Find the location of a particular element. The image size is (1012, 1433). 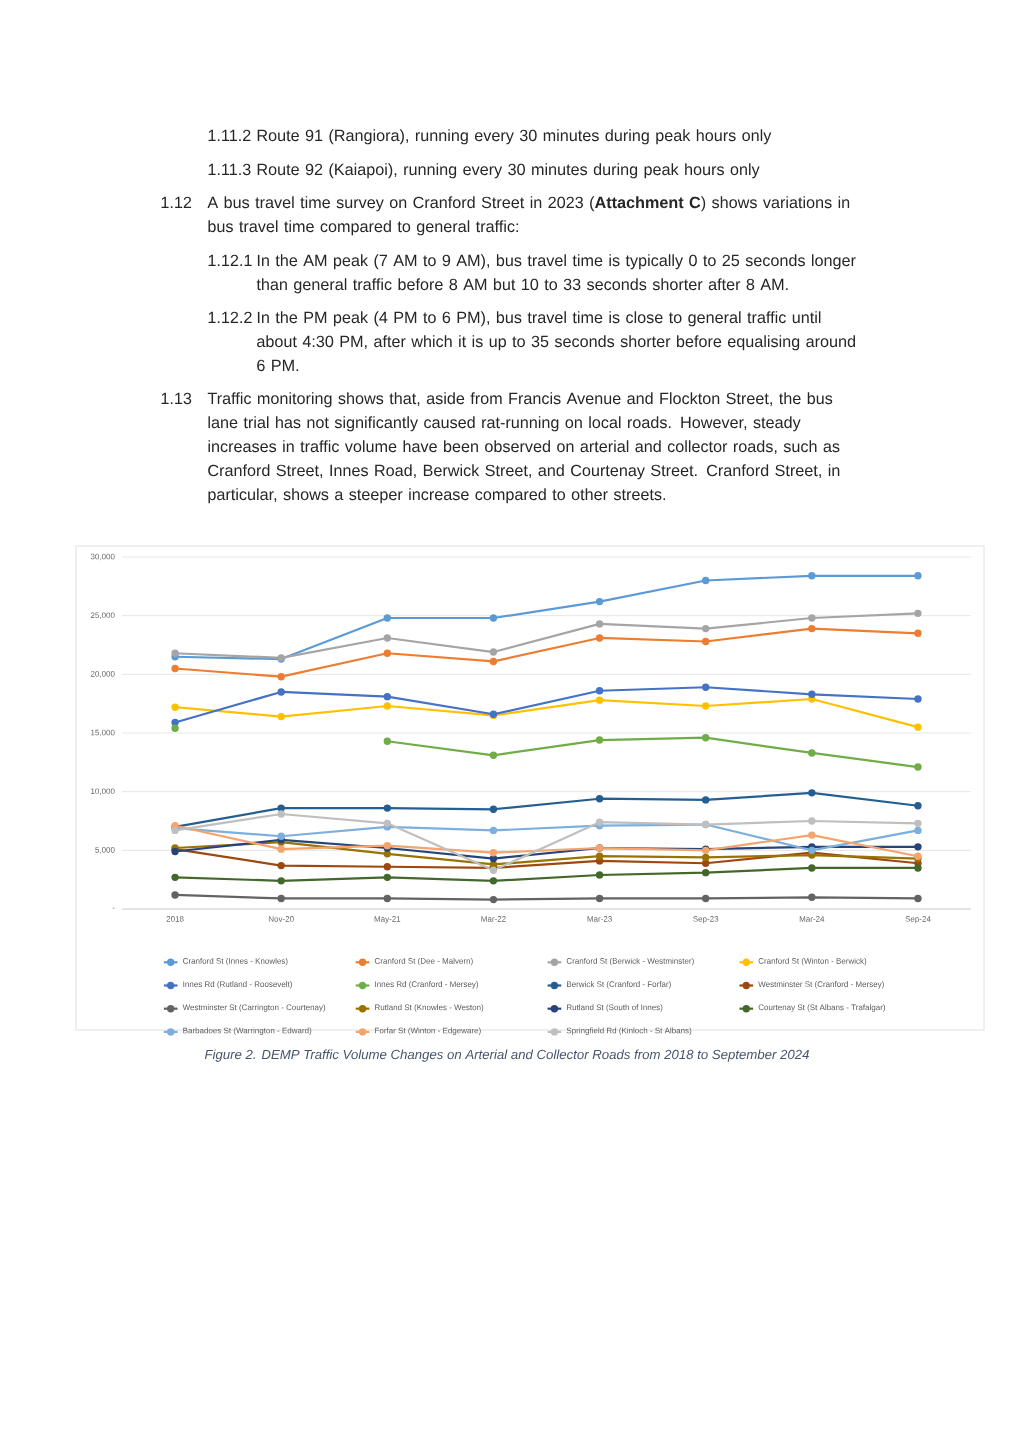

text: Route 92 (Kaiapoi), running every 30 minutes during peak hours only is located at coordinates (508, 171).